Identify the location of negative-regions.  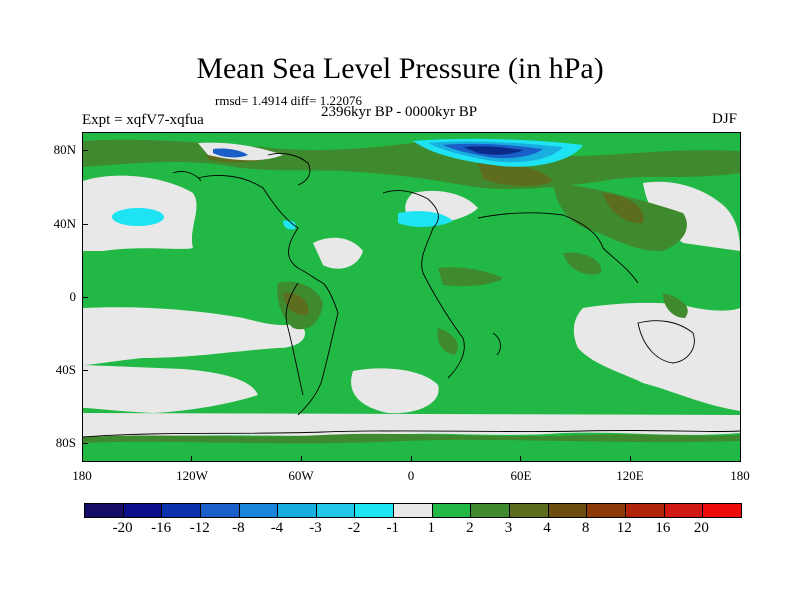
(347, 184).